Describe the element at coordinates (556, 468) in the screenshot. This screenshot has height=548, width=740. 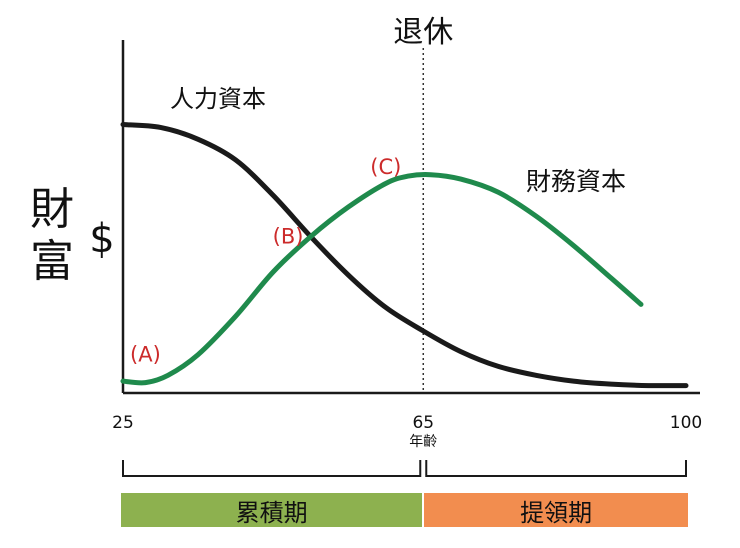
I see `phase-bracket-withdrawal` at that location.